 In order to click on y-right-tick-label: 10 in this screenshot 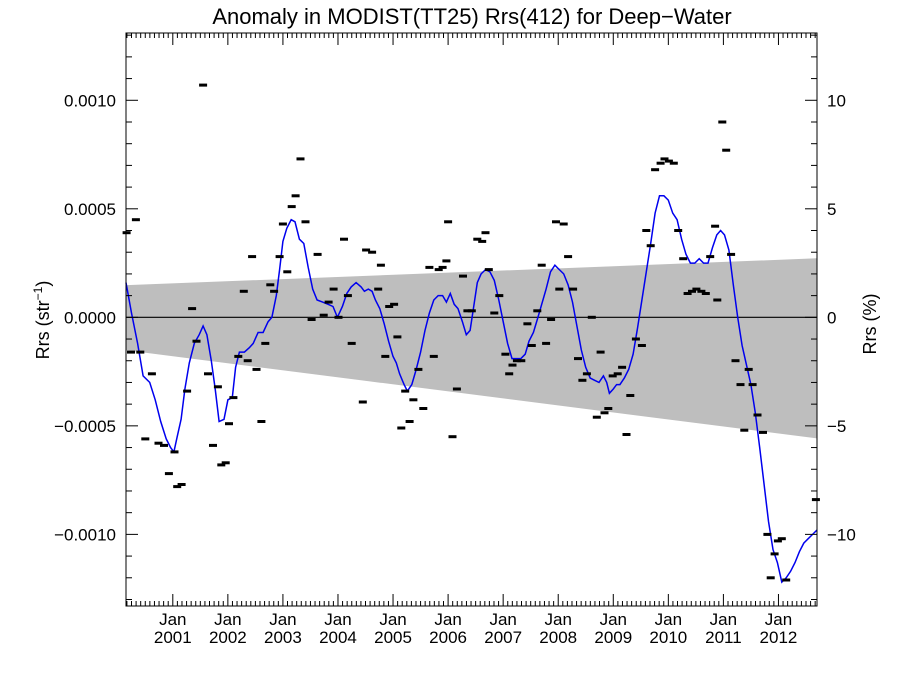, I will do `click(836, 100)`.